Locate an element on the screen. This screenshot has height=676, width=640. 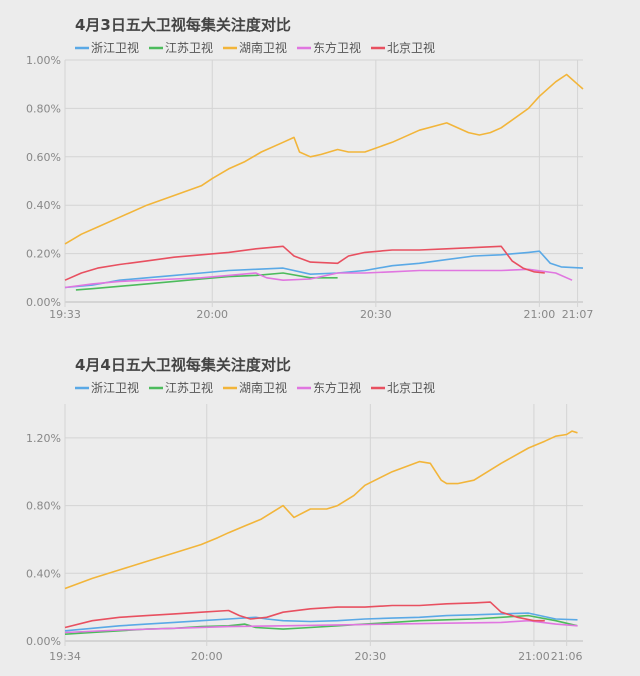
y-tick-label: 0.20% is located at coordinates (43, 254).